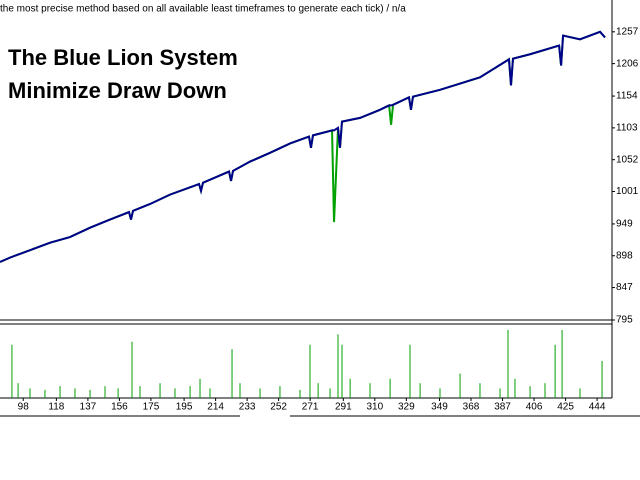 This screenshot has width=640, height=480. What do you see at coordinates (56, 407) in the screenshot?
I see `x-tick-label: 118` at bounding box center [56, 407].